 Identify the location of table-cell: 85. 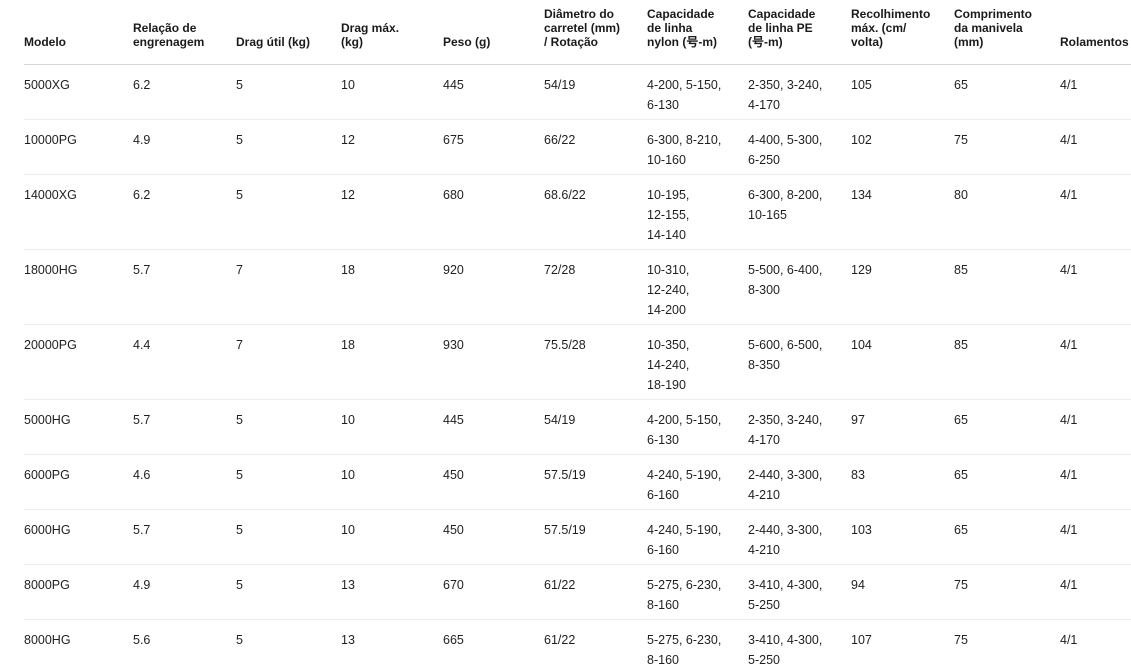
(1007, 362).